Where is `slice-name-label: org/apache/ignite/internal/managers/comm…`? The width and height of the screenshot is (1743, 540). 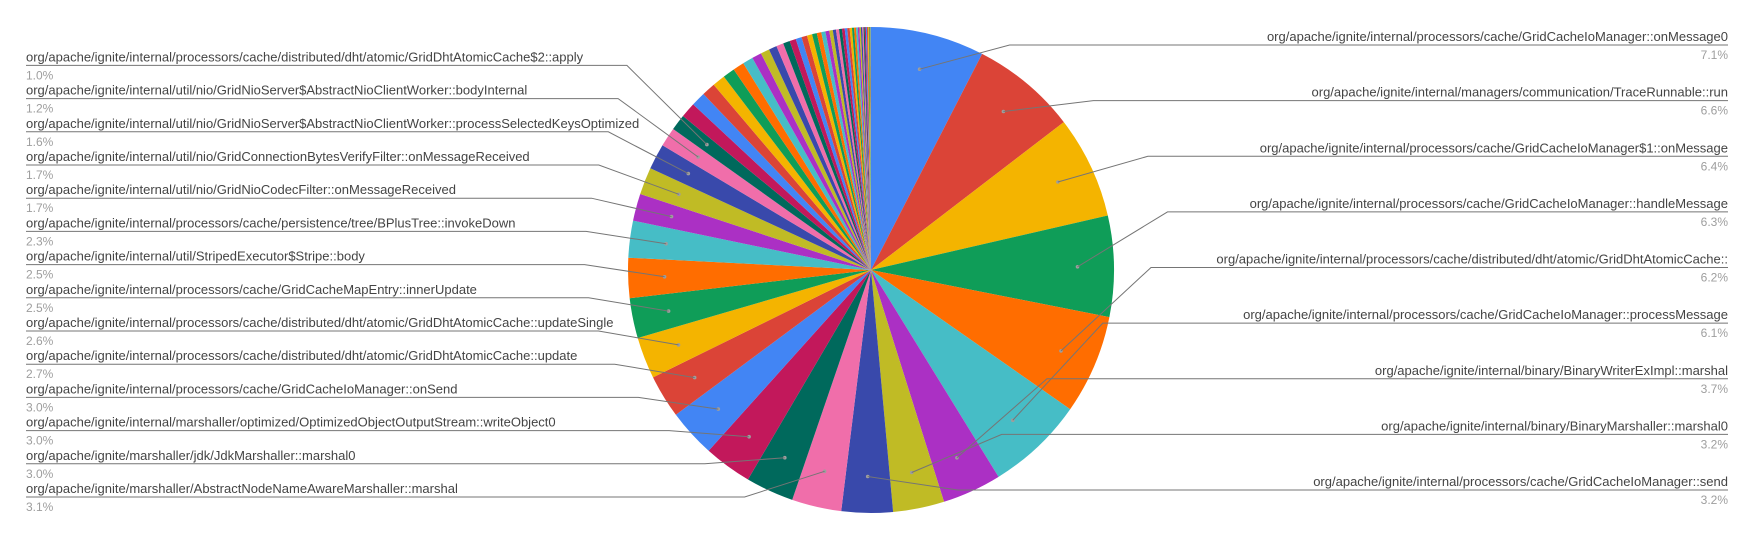 slice-name-label: org/apache/ignite/internal/managers/comm… is located at coordinates (1520, 92).